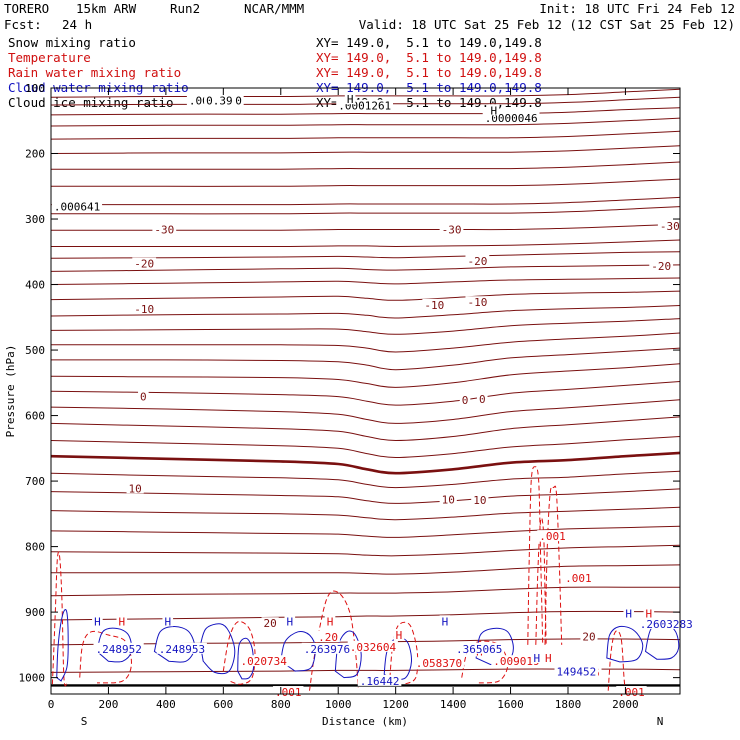  I want to click on isotherm--46, so click(365, 111).